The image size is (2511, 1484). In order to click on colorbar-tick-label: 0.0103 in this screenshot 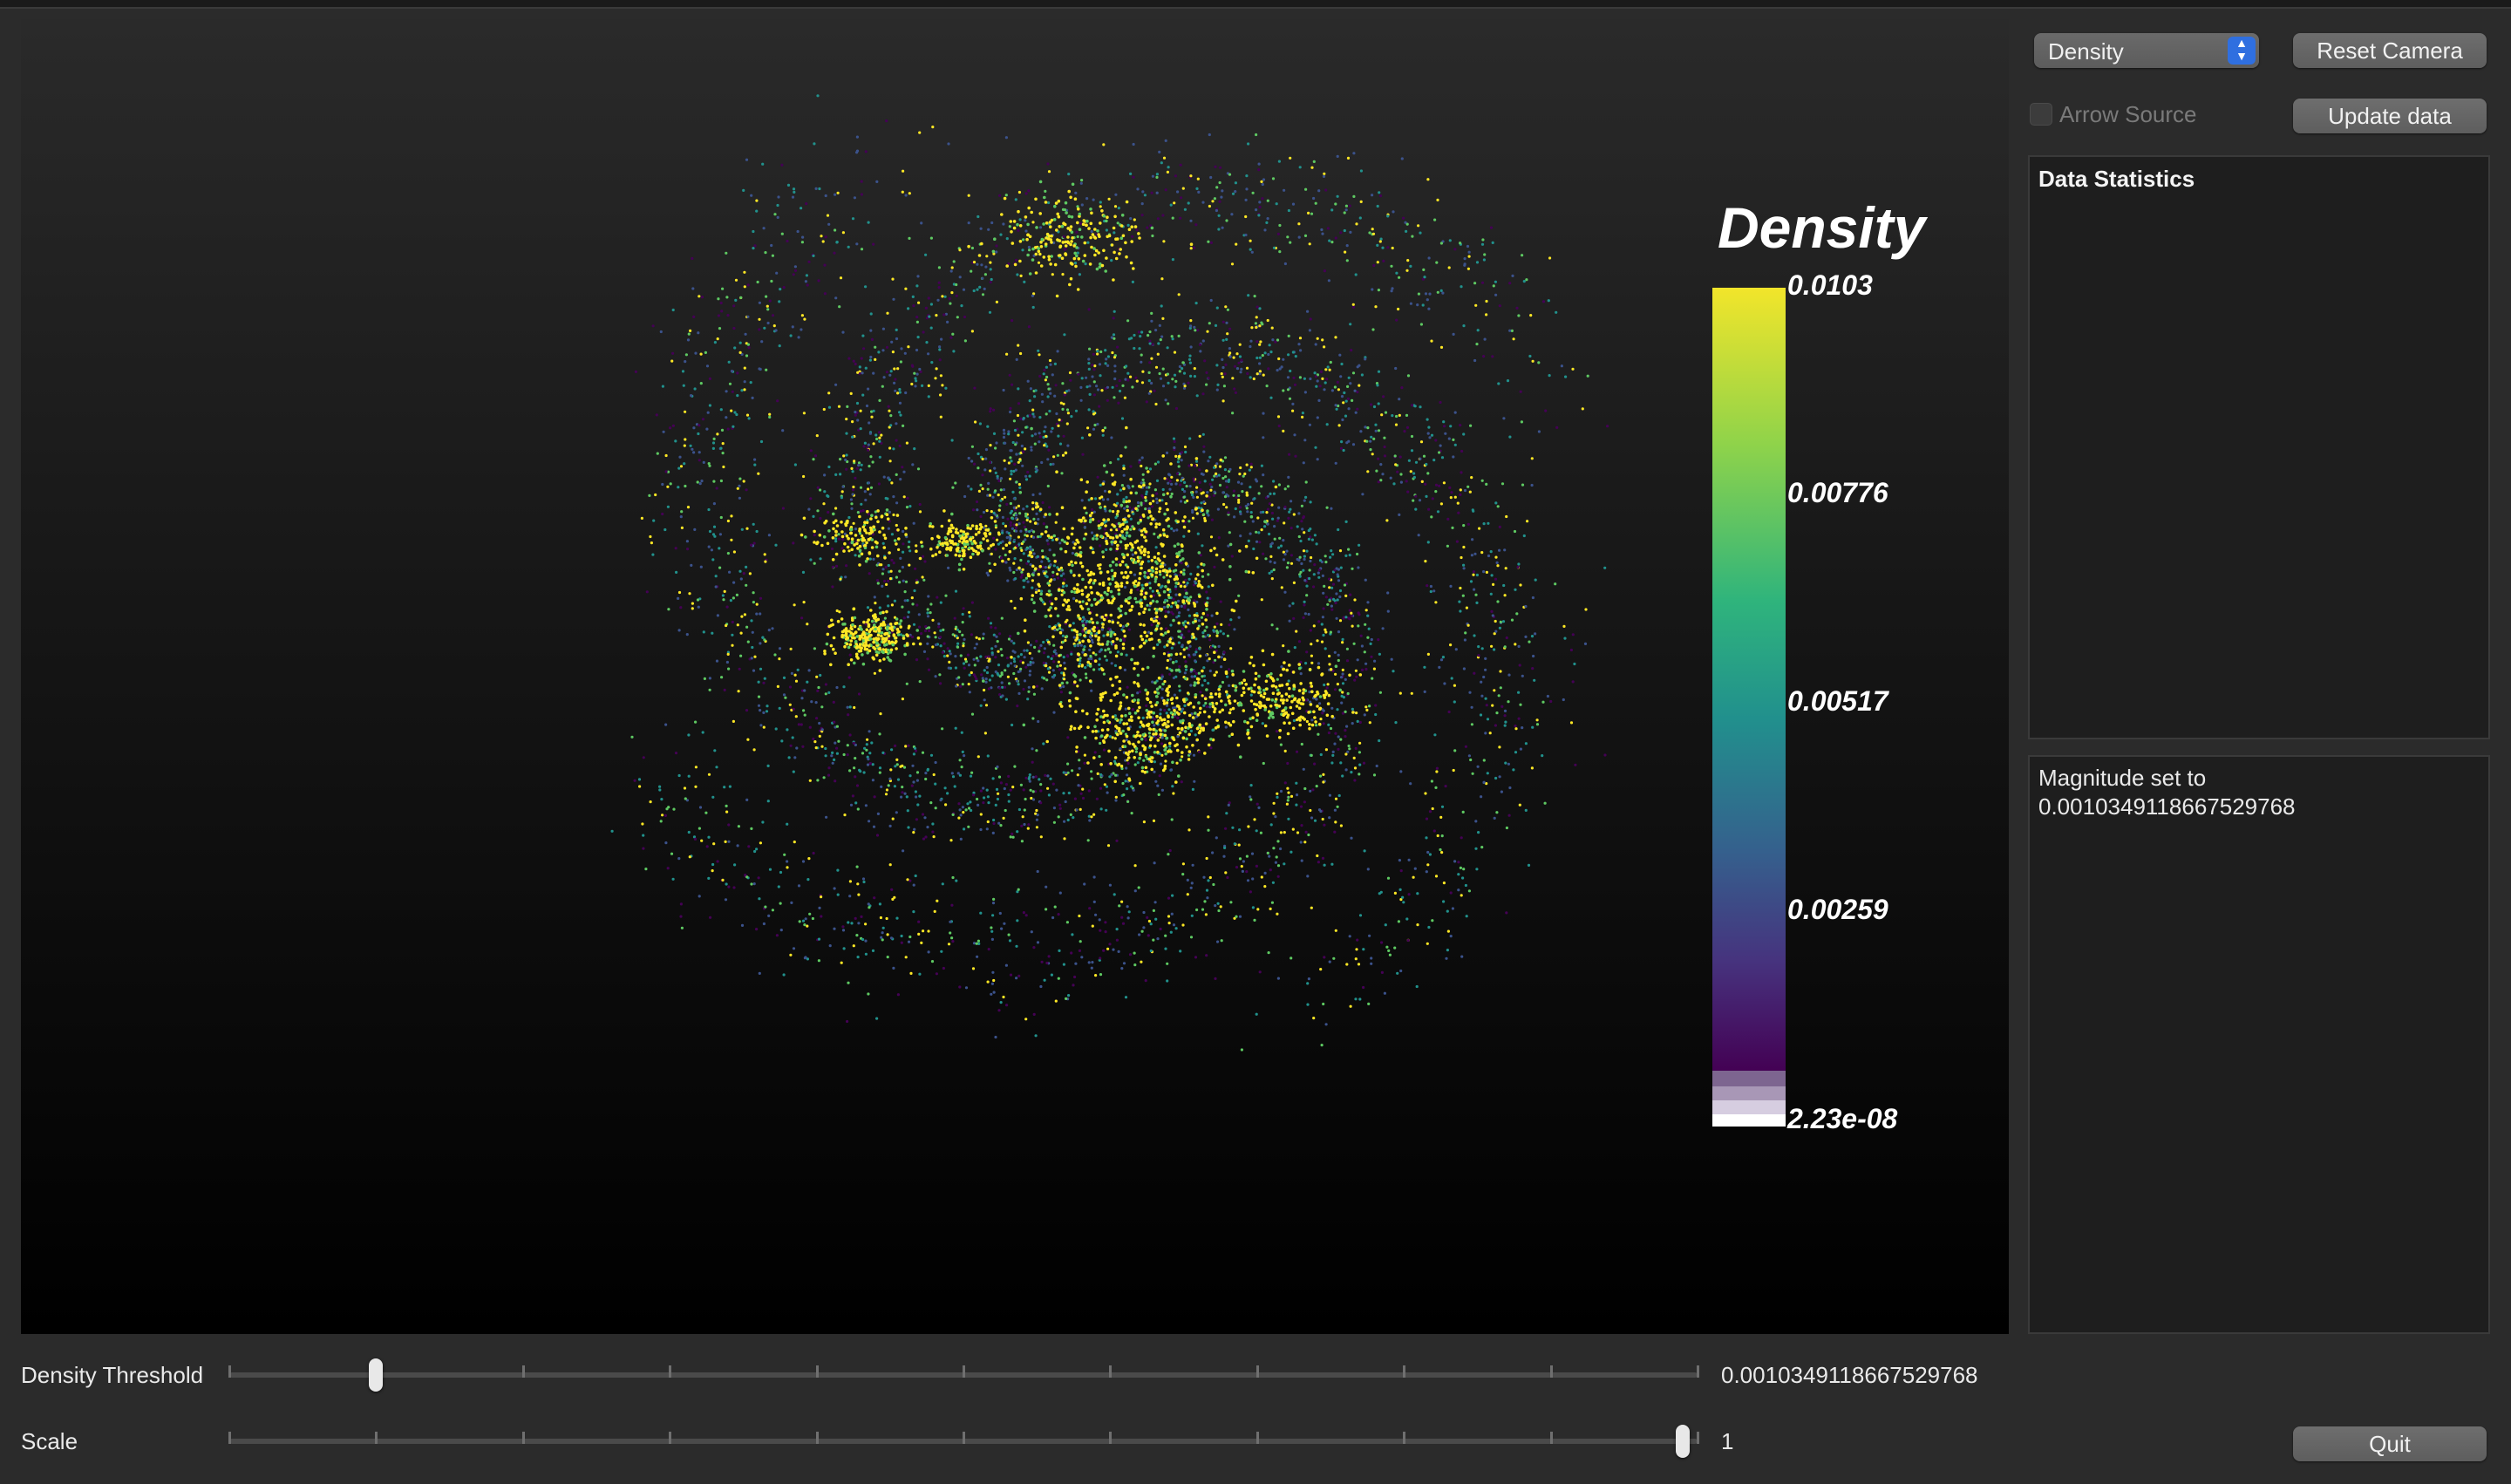, I will do `click(1830, 285)`.